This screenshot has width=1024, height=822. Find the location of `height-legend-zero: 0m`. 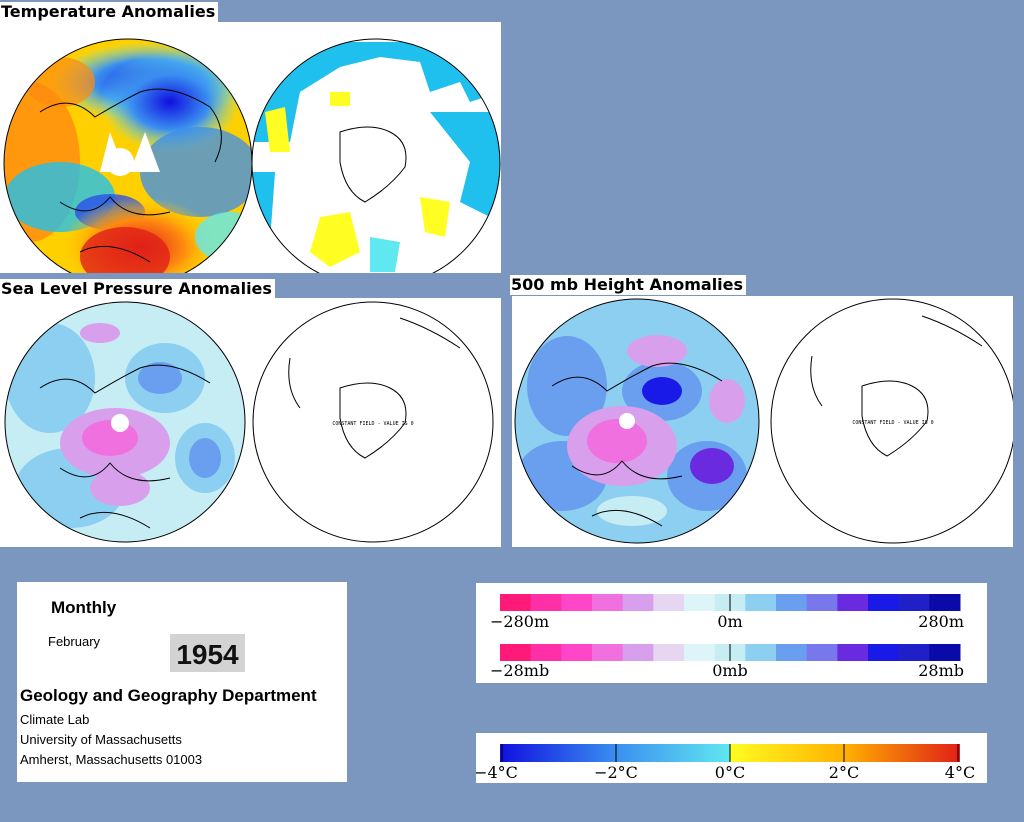

height-legend-zero: 0m is located at coordinates (729, 621).